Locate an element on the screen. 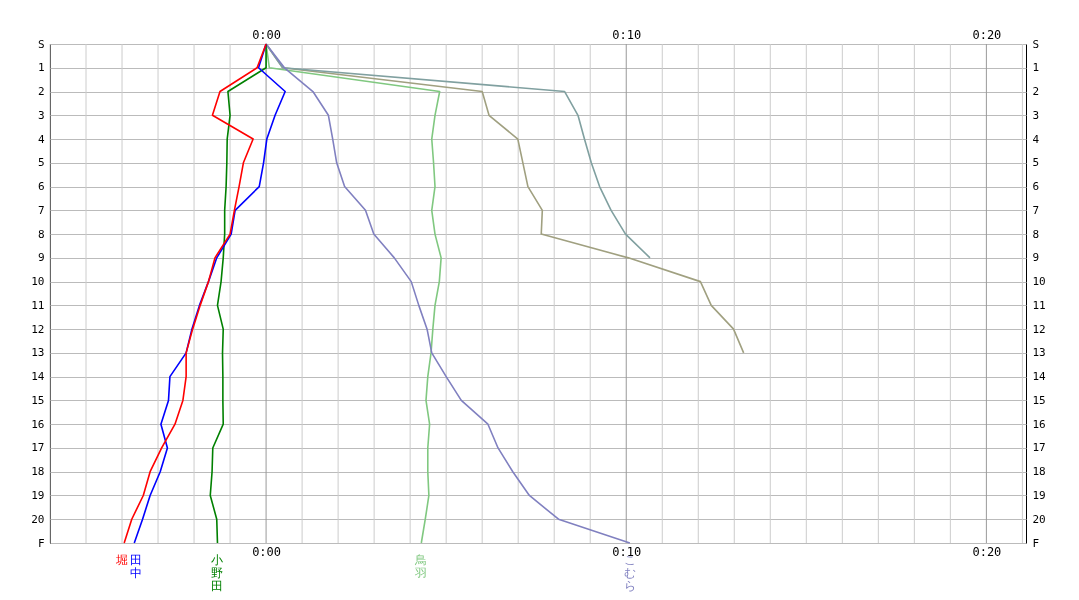 The height and width of the screenshot is (600, 1079). x2-tick-label: 0:00 is located at coordinates (267, 34).